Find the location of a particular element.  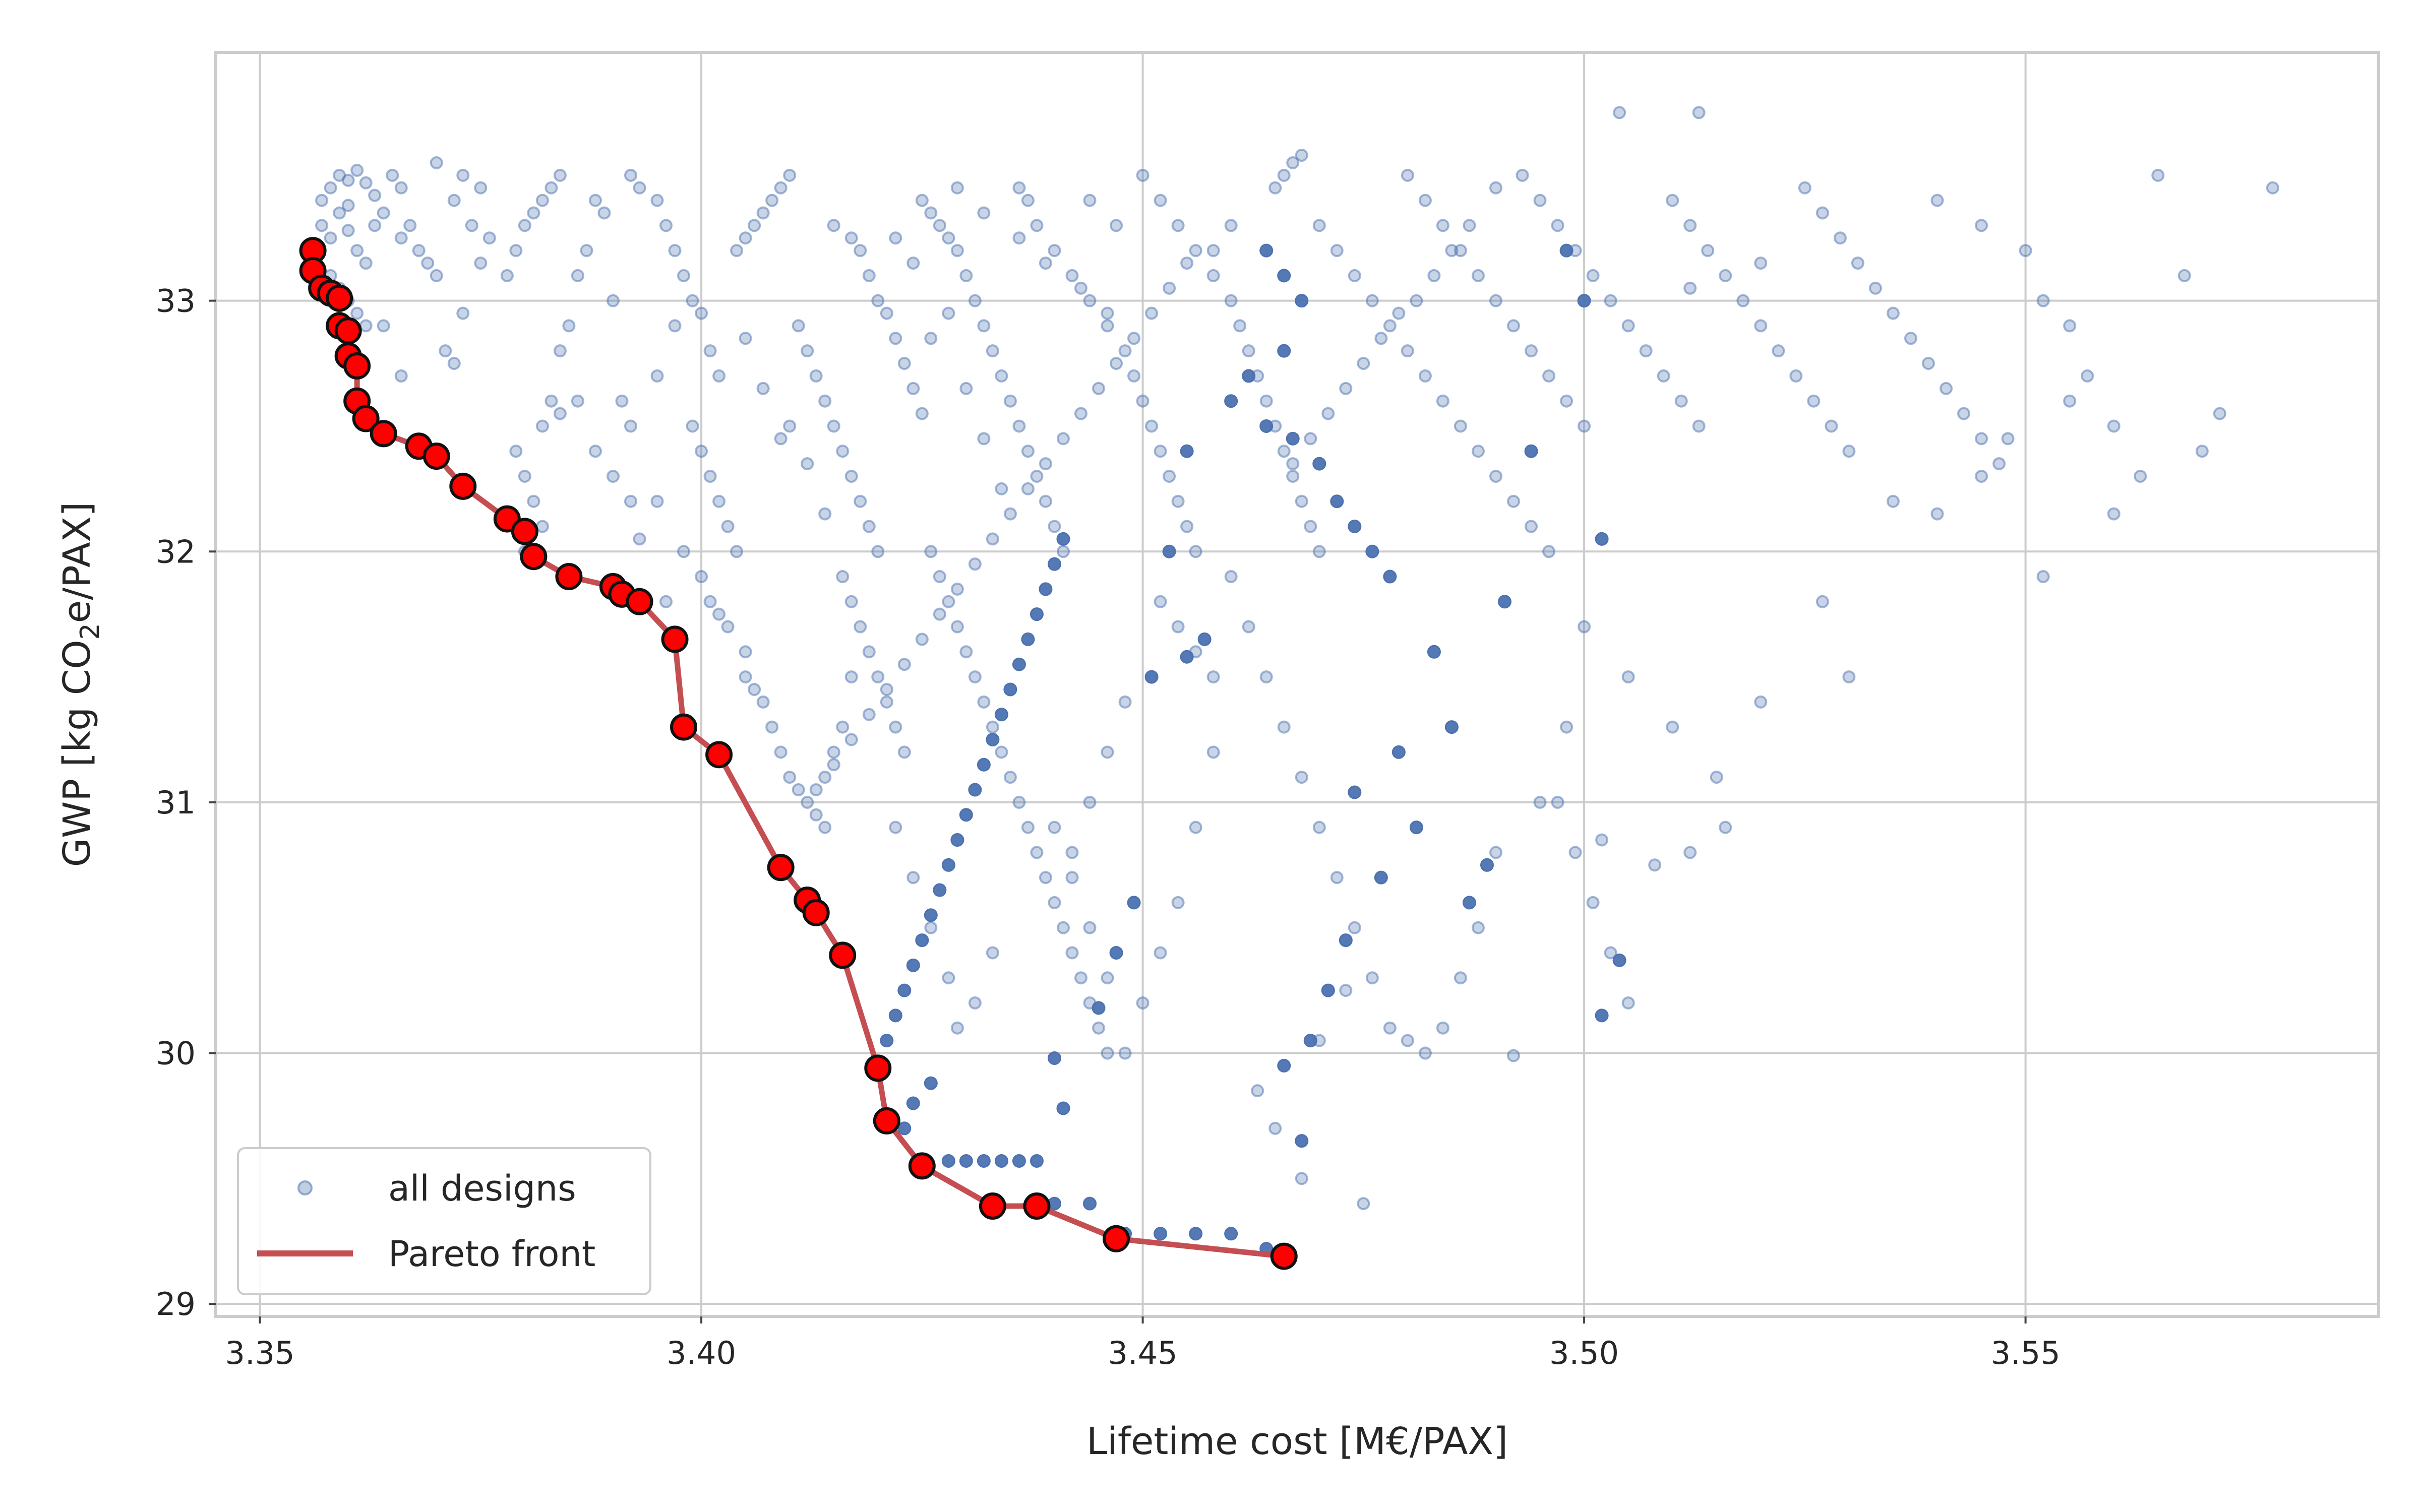

x-tick-label: 3.55 is located at coordinates (2026, 1353).